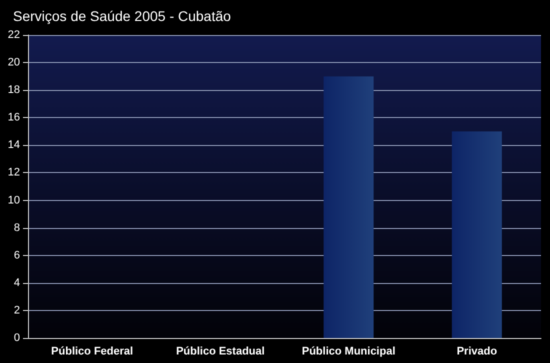  What do you see at coordinates (17, 255) in the screenshot?
I see `y-tick-label: 6` at bounding box center [17, 255].